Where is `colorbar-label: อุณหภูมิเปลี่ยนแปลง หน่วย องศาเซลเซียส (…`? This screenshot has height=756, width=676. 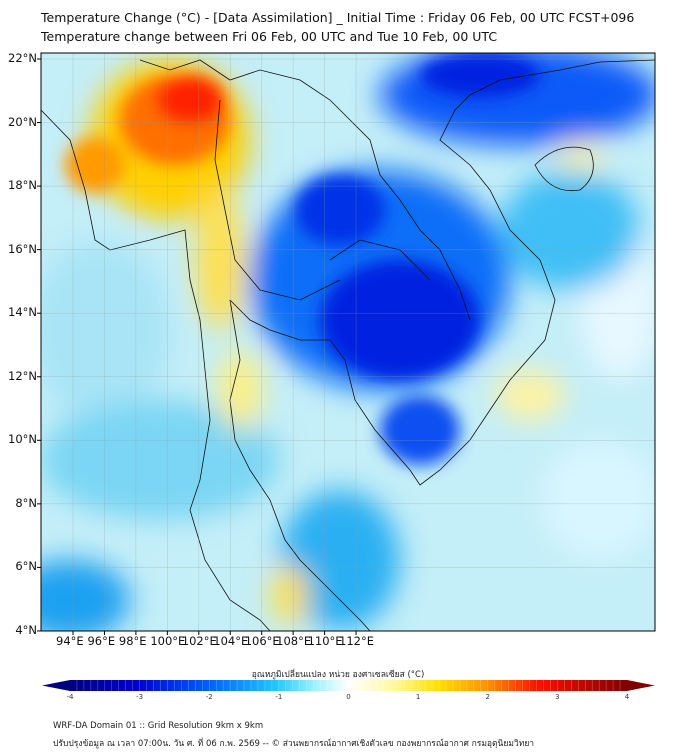
colorbar-label: อุณหภูมิเปลี่ยนแปลง หน่วย องศาเซลเซียส (… is located at coordinates (338, 675).